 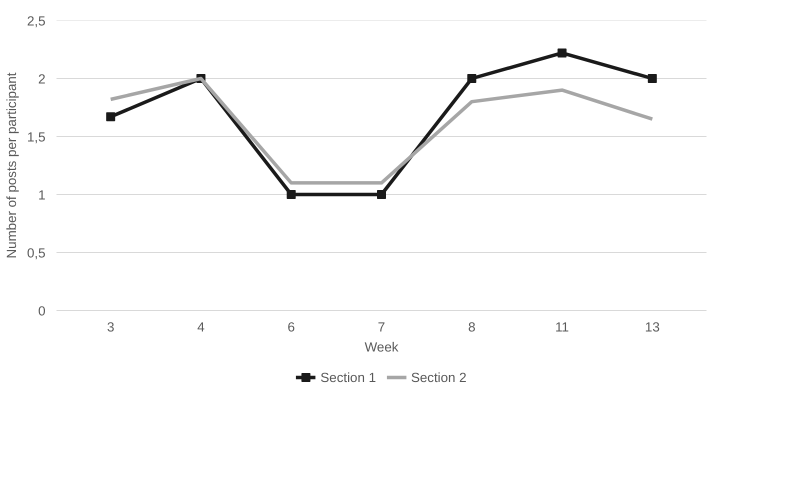 What do you see at coordinates (652, 327) in the screenshot?
I see `x-tick-label: 13` at bounding box center [652, 327].